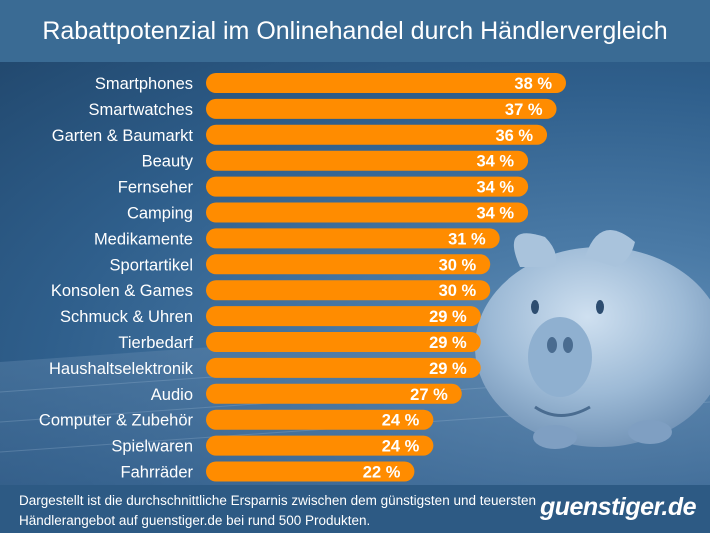 This screenshot has width=710, height=533. I want to click on category-label: Smartphones, so click(144, 84).